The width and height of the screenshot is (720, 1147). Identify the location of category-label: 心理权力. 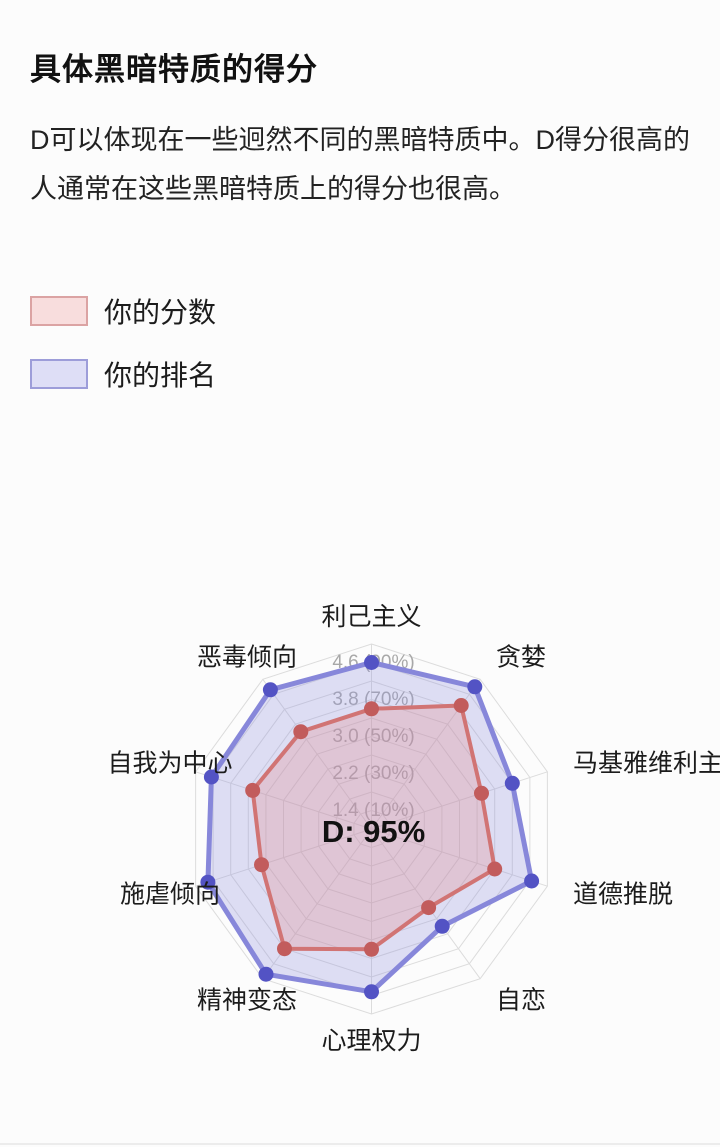
(371, 1041).